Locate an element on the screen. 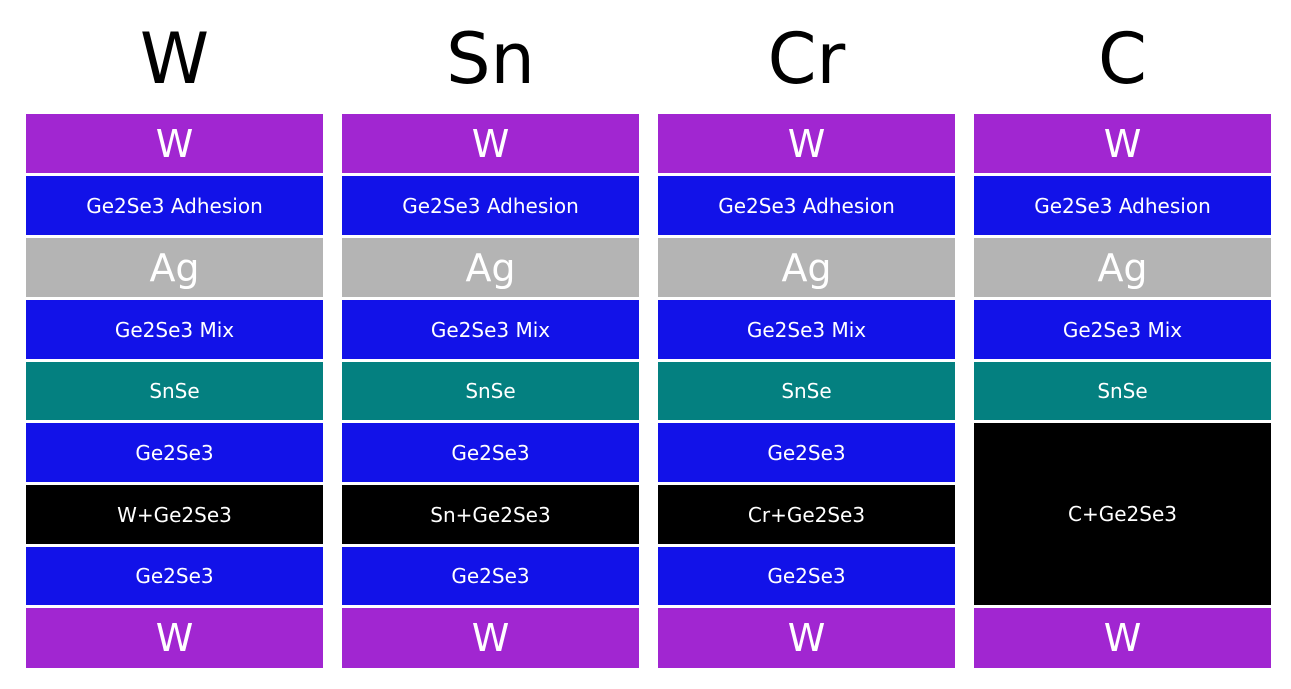 Image resolution: width=1291 pixels, height=689 pixels. column-title: C is located at coordinates (1122, 59).